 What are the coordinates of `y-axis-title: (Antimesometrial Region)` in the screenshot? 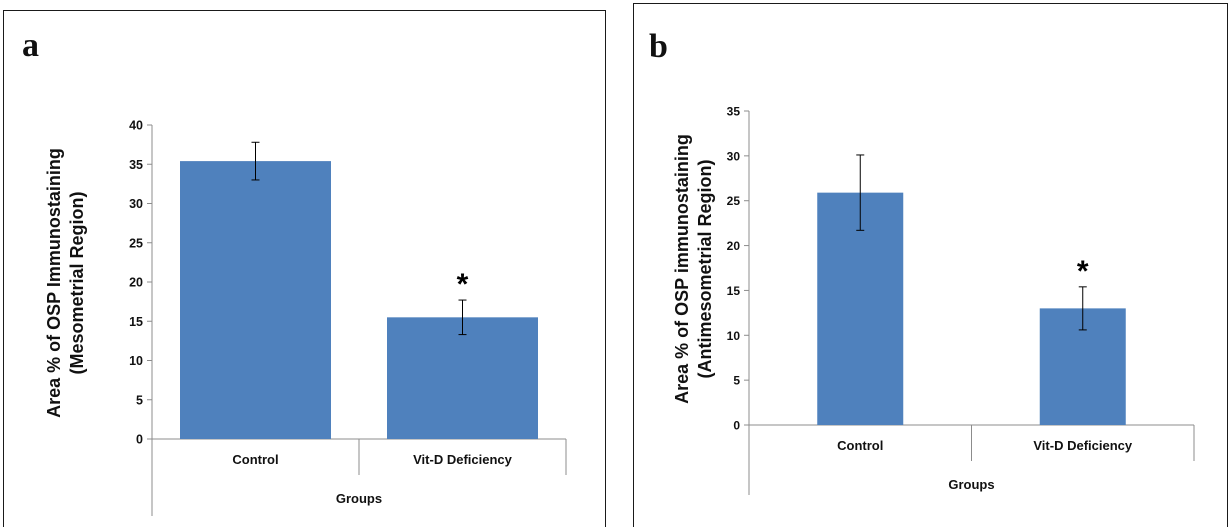 It's located at (705, 268).